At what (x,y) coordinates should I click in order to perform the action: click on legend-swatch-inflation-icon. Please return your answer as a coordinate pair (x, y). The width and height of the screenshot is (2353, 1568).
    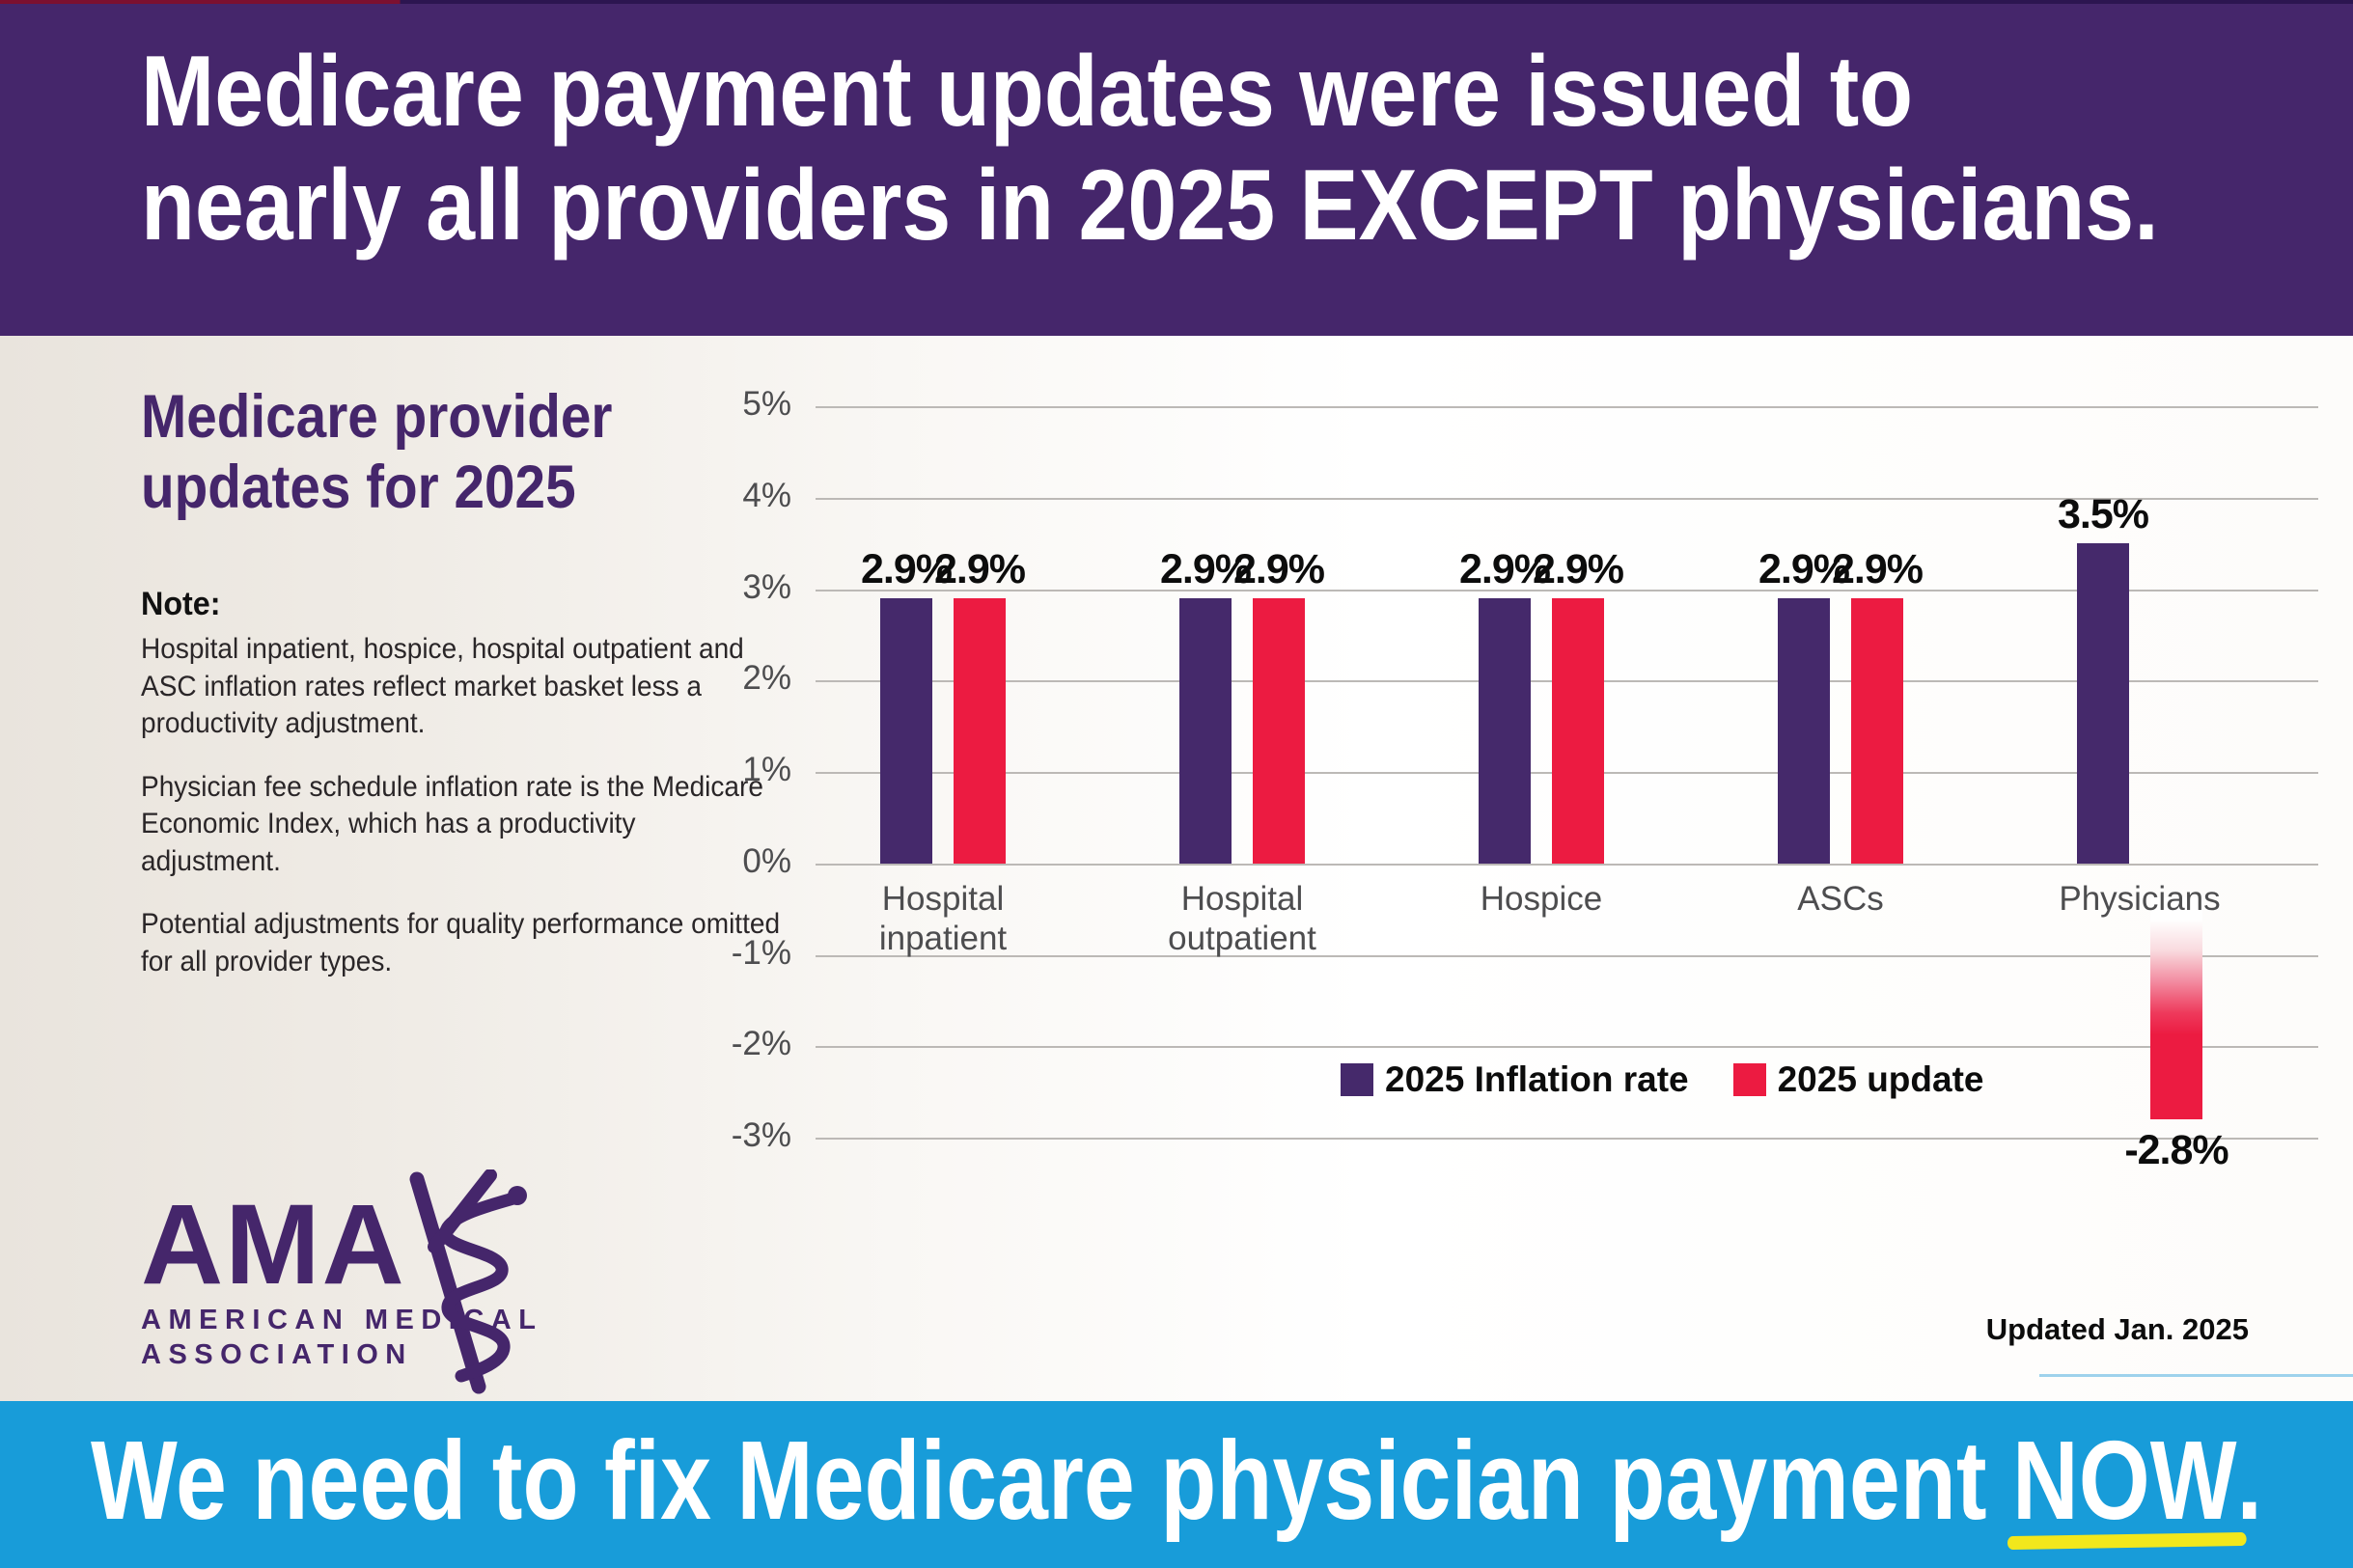
    Looking at the image, I should click on (1357, 1079).